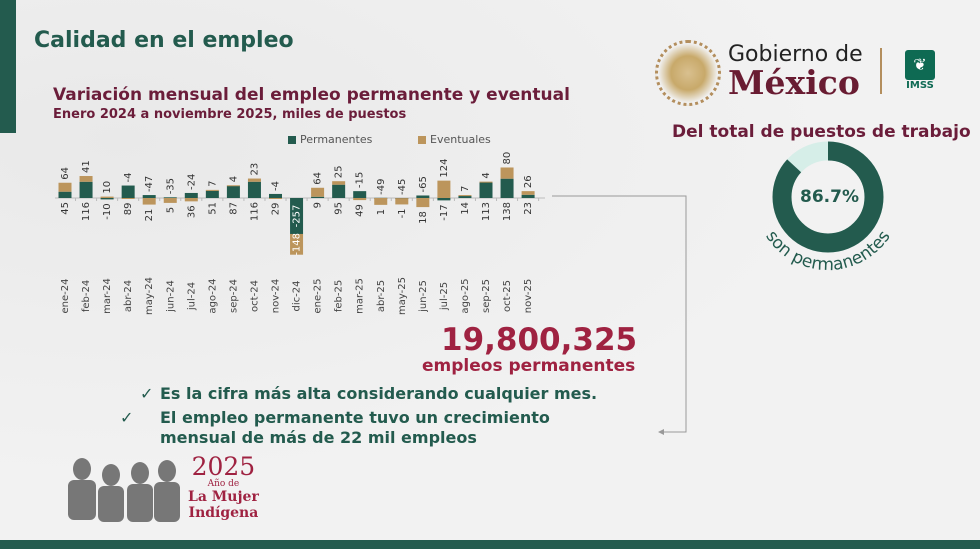 The image size is (980, 549). I want to click on data-label-permanentes: -10, so click(107, 211).